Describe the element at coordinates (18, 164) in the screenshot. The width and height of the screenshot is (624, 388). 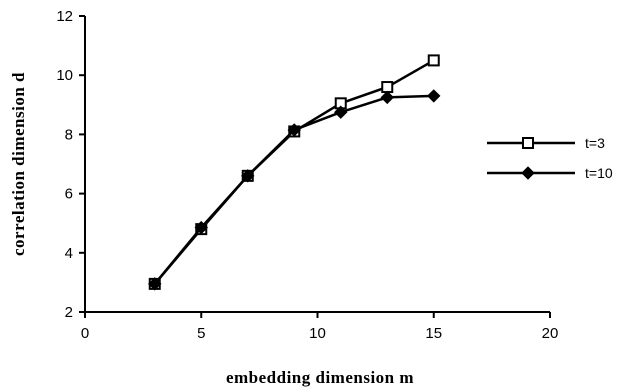
I see `y-axis-label: correlation dimension d` at that location.